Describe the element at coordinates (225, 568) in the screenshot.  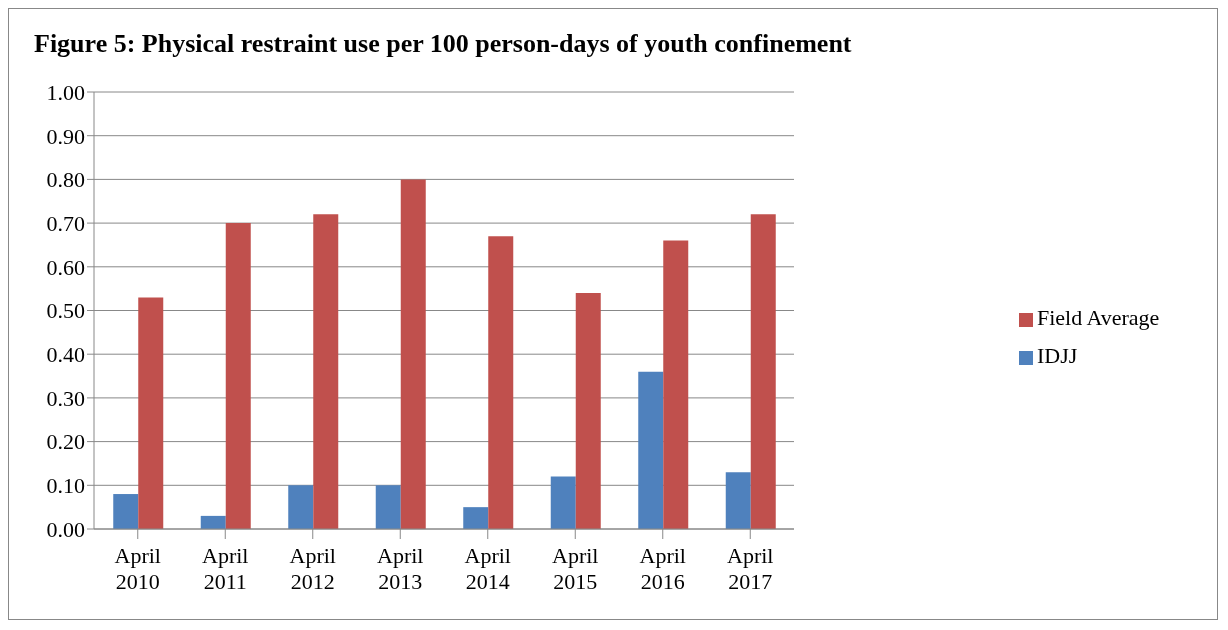
I see `x-tick-label: April 2011` at that location.